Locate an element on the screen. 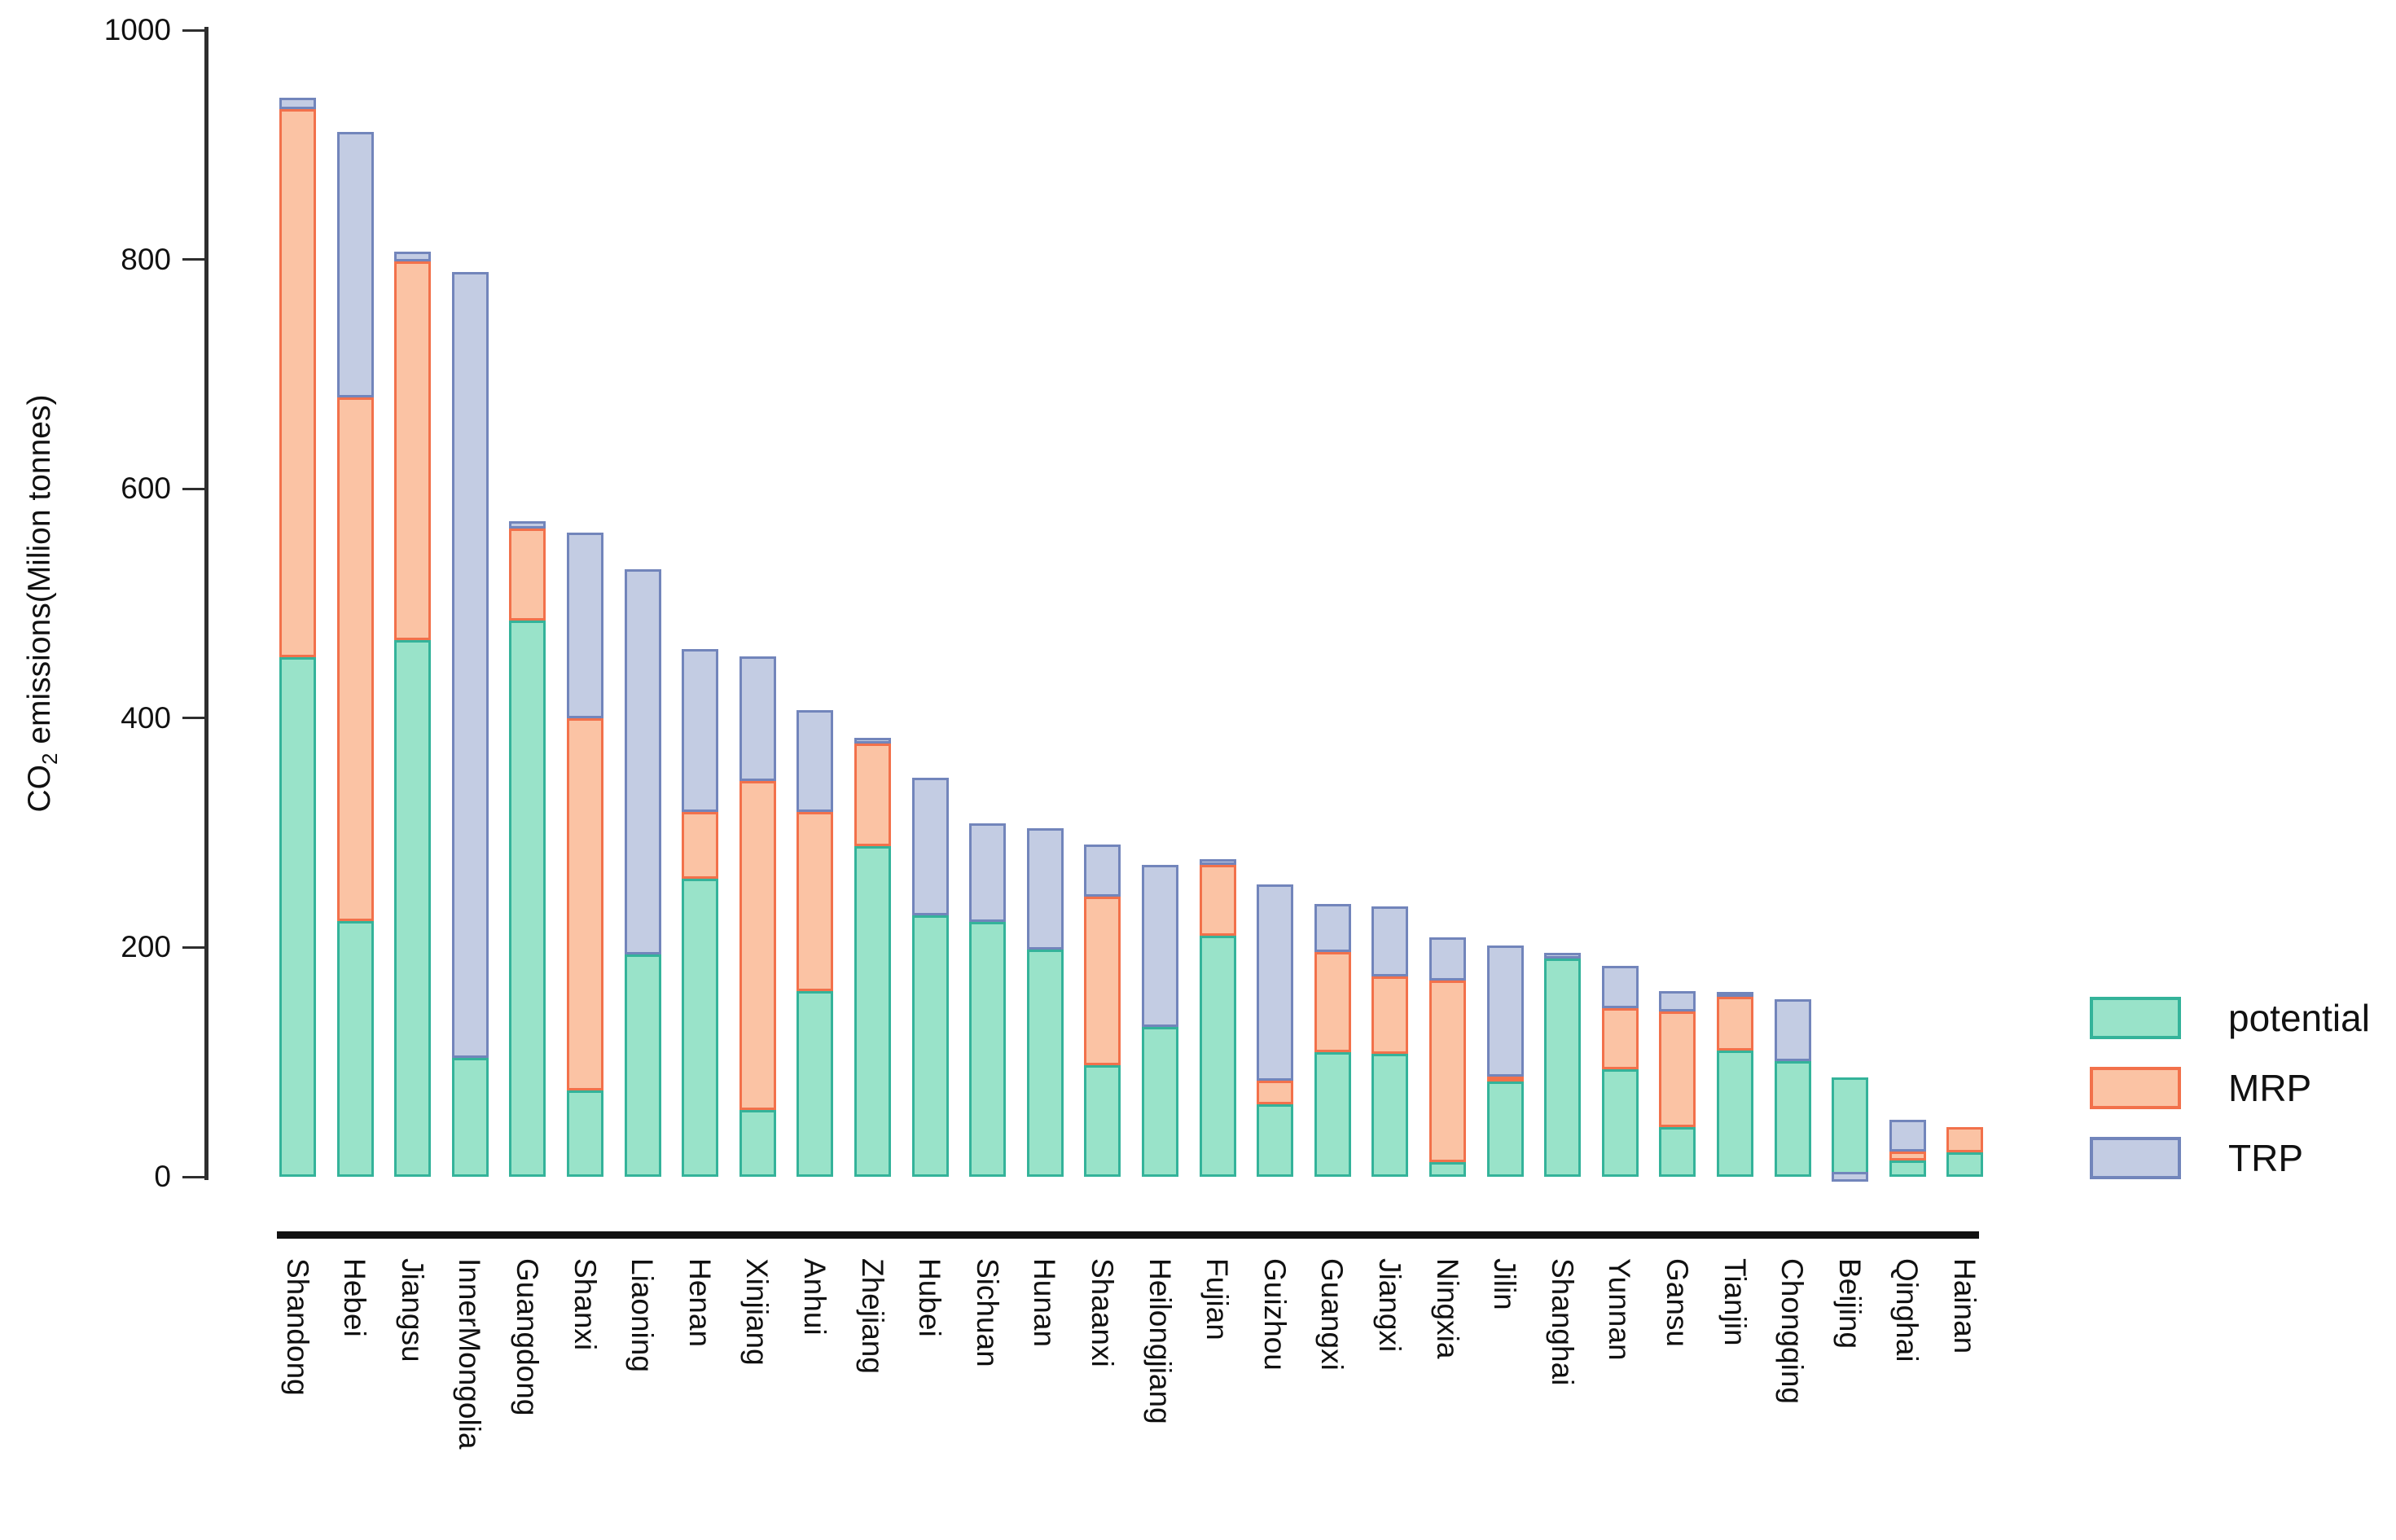  bar-segment-MRP-Shaanxi is located at coordinates (1102, 981).